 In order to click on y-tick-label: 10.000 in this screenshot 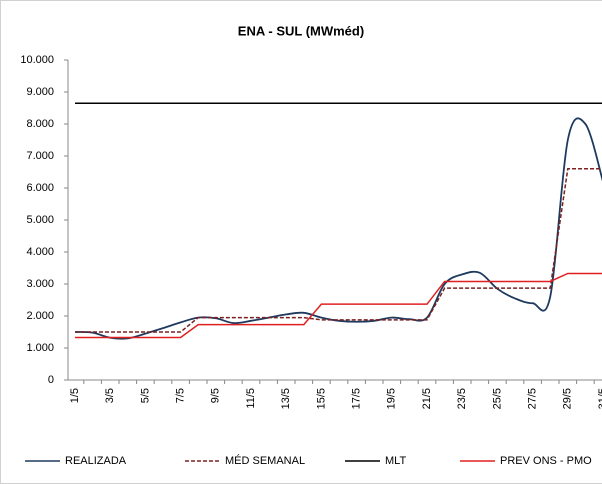, I will do `click(37, 60)`.